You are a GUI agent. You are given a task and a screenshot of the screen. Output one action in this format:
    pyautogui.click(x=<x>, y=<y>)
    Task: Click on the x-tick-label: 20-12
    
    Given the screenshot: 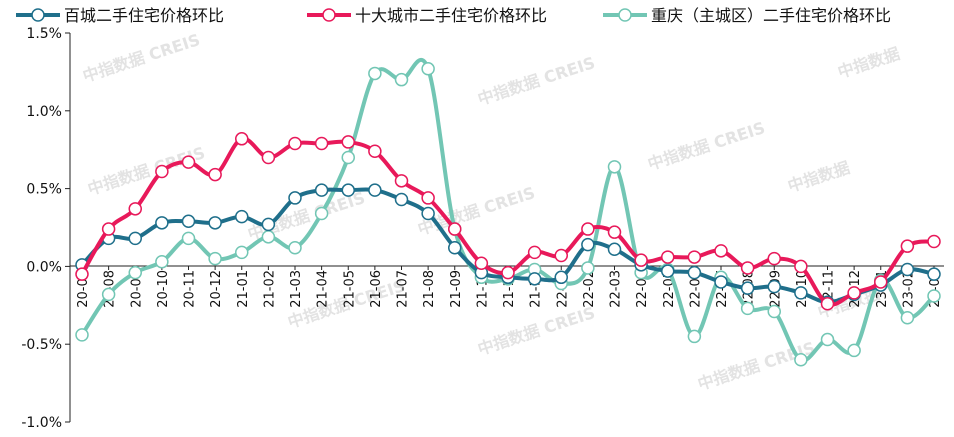 What is the action you would take?
    pyautogui.click(x=216, y=289)
    